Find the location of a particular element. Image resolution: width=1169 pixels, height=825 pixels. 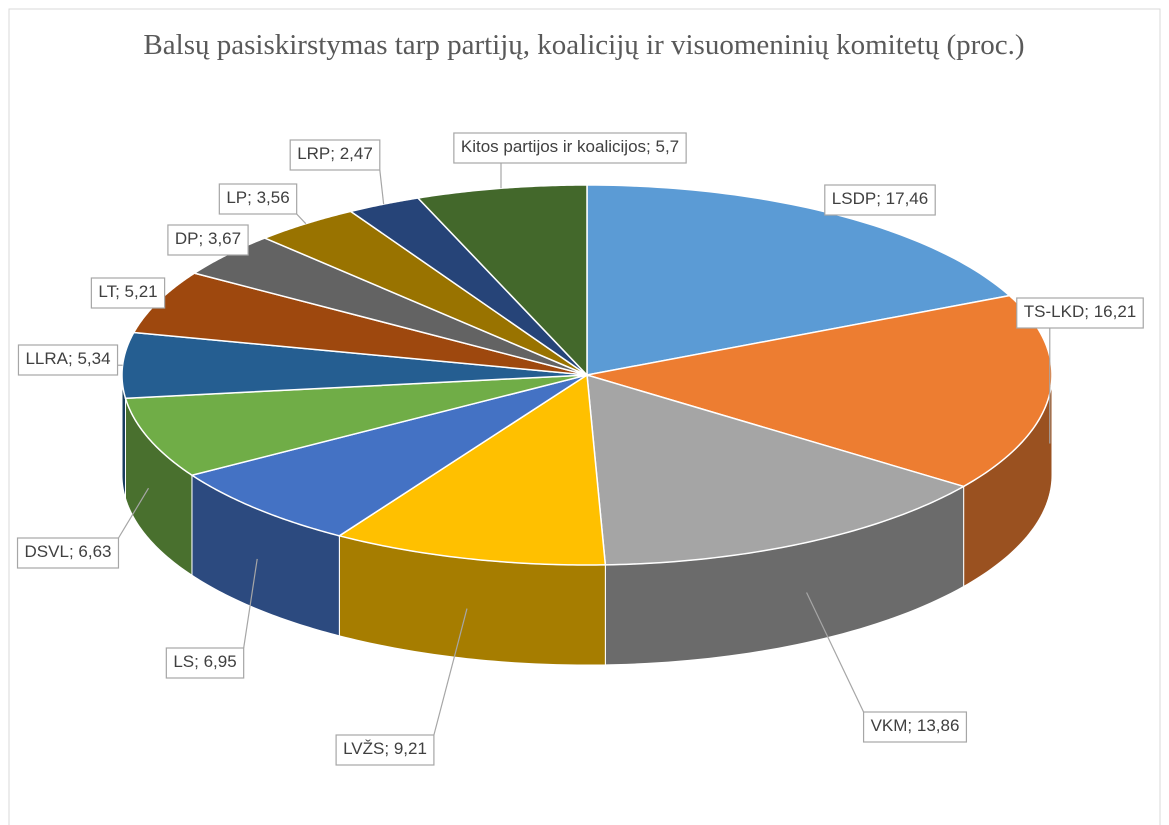

data-label-text: LSDP; 17,46 is located at coordinates (880, 198).